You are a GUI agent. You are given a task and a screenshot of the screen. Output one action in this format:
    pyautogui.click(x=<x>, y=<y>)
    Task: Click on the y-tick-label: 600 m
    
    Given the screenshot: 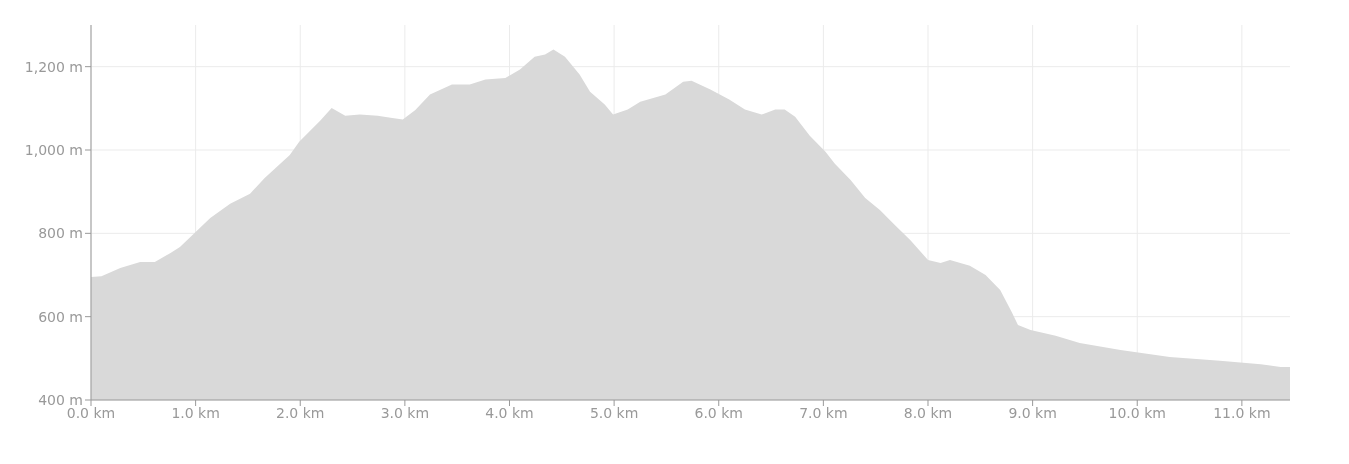 What is the action you would take?
    pyautogui.click(x=60, y=316)
    